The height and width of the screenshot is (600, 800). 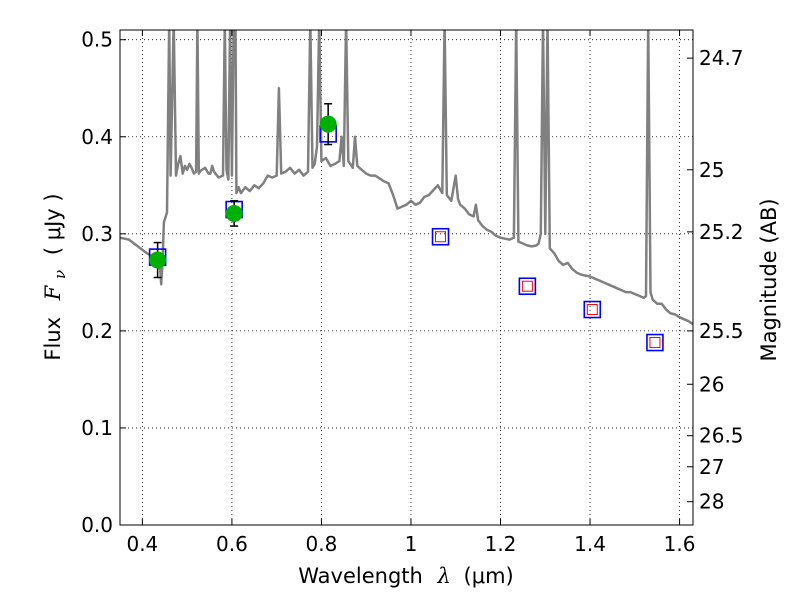 What do you see at coordinates (711, 467) in the screenshot?
I see `y2-tick-label: 27` at bounding box center [711, 467].